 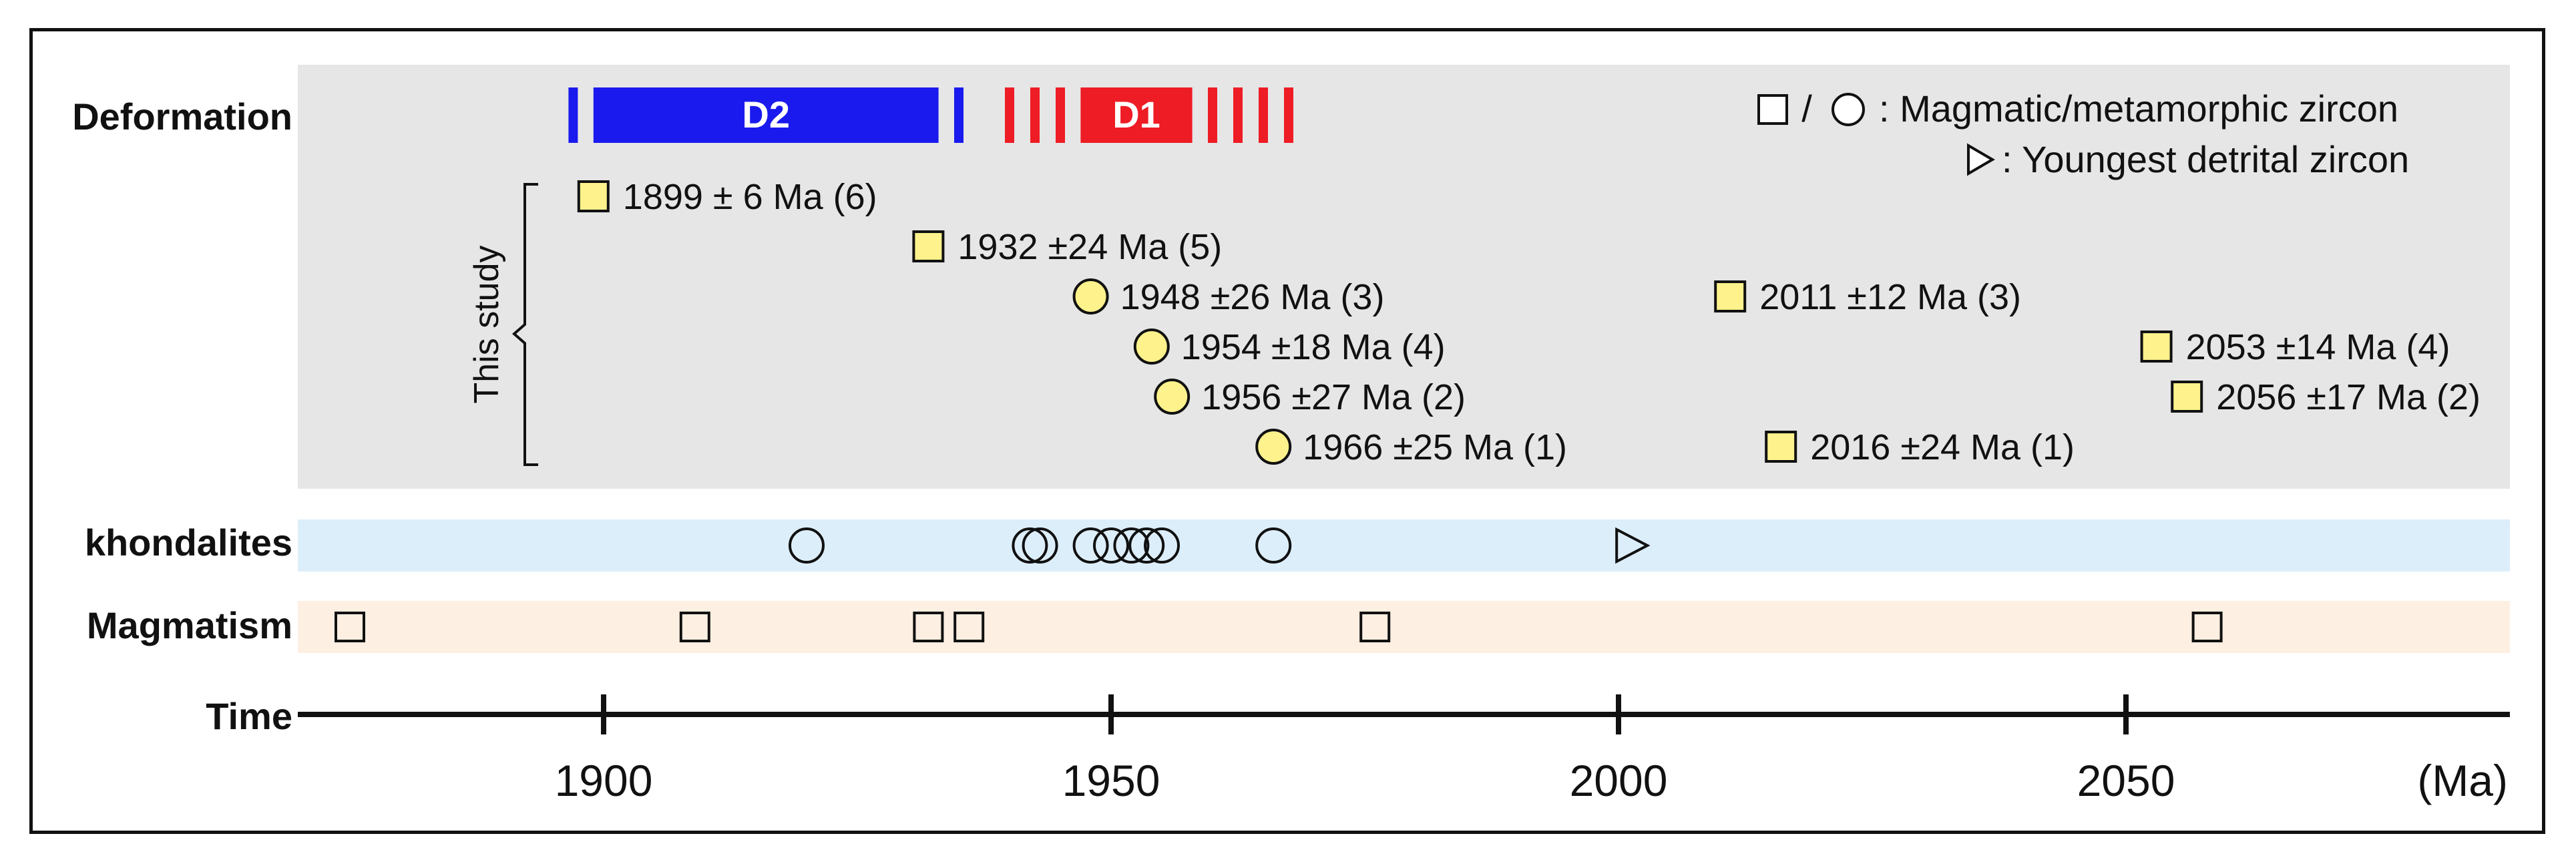 What do you see at coordinates (2126, 780) in the screenshot?
I see `tick-label-2050: 2050` at bounding box center [2126, 780].